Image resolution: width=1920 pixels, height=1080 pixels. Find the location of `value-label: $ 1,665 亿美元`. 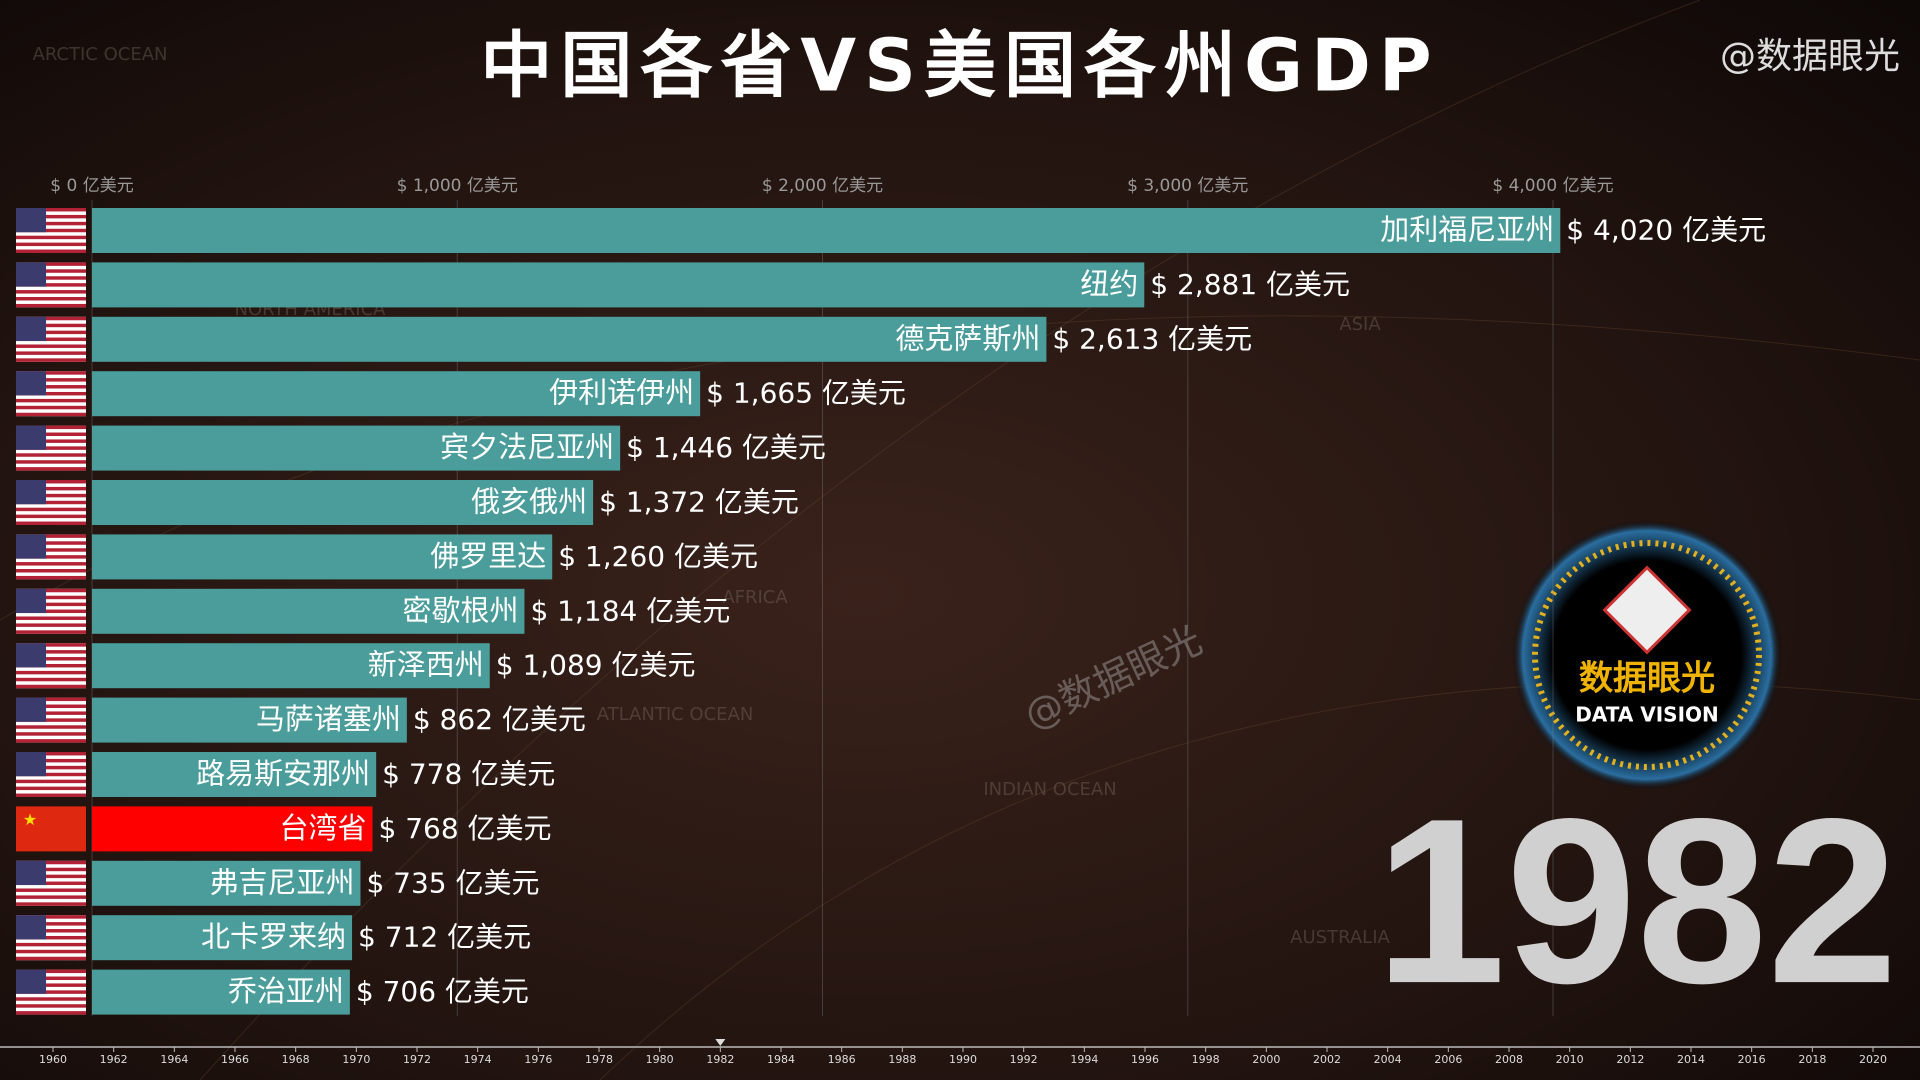

value-label: $ 1,665 亿美元 is located at coordinates (806, 393).